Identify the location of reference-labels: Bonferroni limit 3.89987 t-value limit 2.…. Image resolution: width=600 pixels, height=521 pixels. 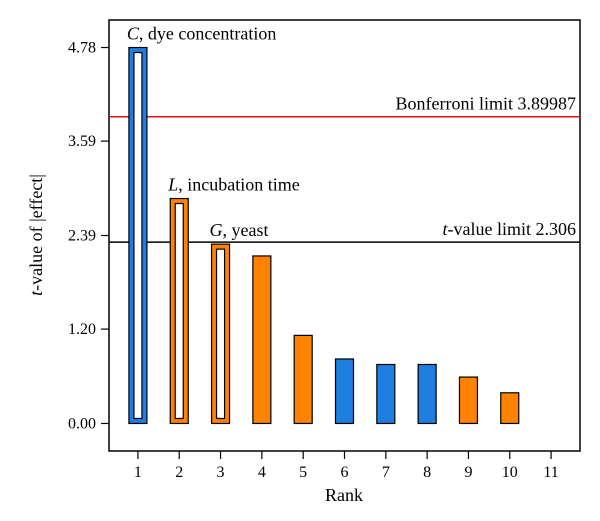
(486, 166).